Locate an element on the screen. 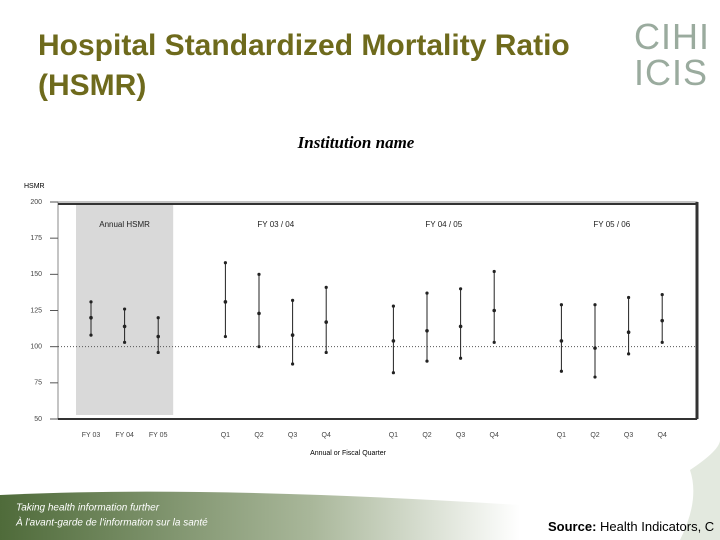 The width and height of the screenshot is (720, 540). y-tick-label: 125 is located at coordinates (36, 310).